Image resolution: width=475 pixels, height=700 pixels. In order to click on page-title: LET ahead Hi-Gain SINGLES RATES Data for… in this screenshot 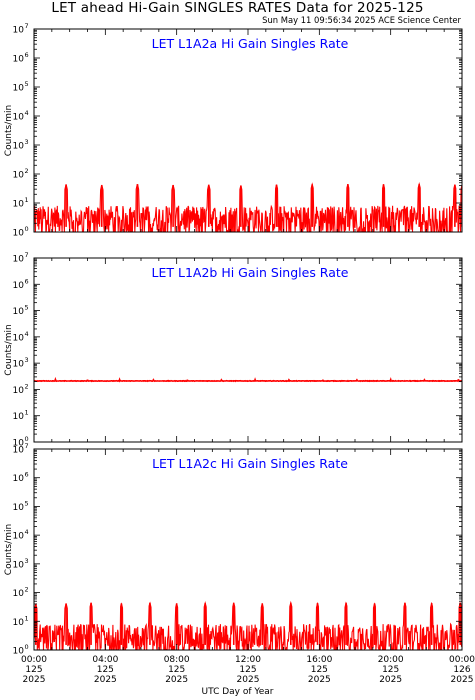, I will do `click(237, 8)`.